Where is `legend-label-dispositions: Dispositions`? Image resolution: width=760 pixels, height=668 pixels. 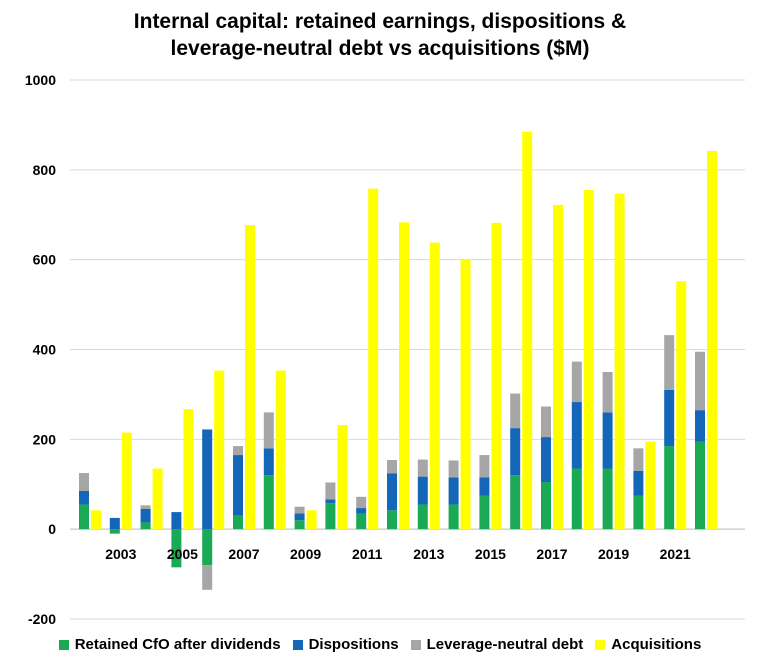 legend-label-dispositions: Dispositions is located at coordinates (353, 644).